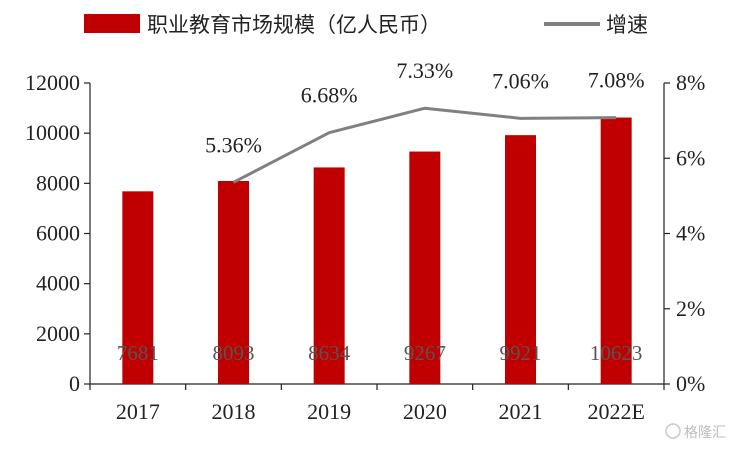 This screenshot has height=449, width=738. Describe the element at coordinates (329, 353) in the screenshot. I see `bar-value-label: 8634` at that location.